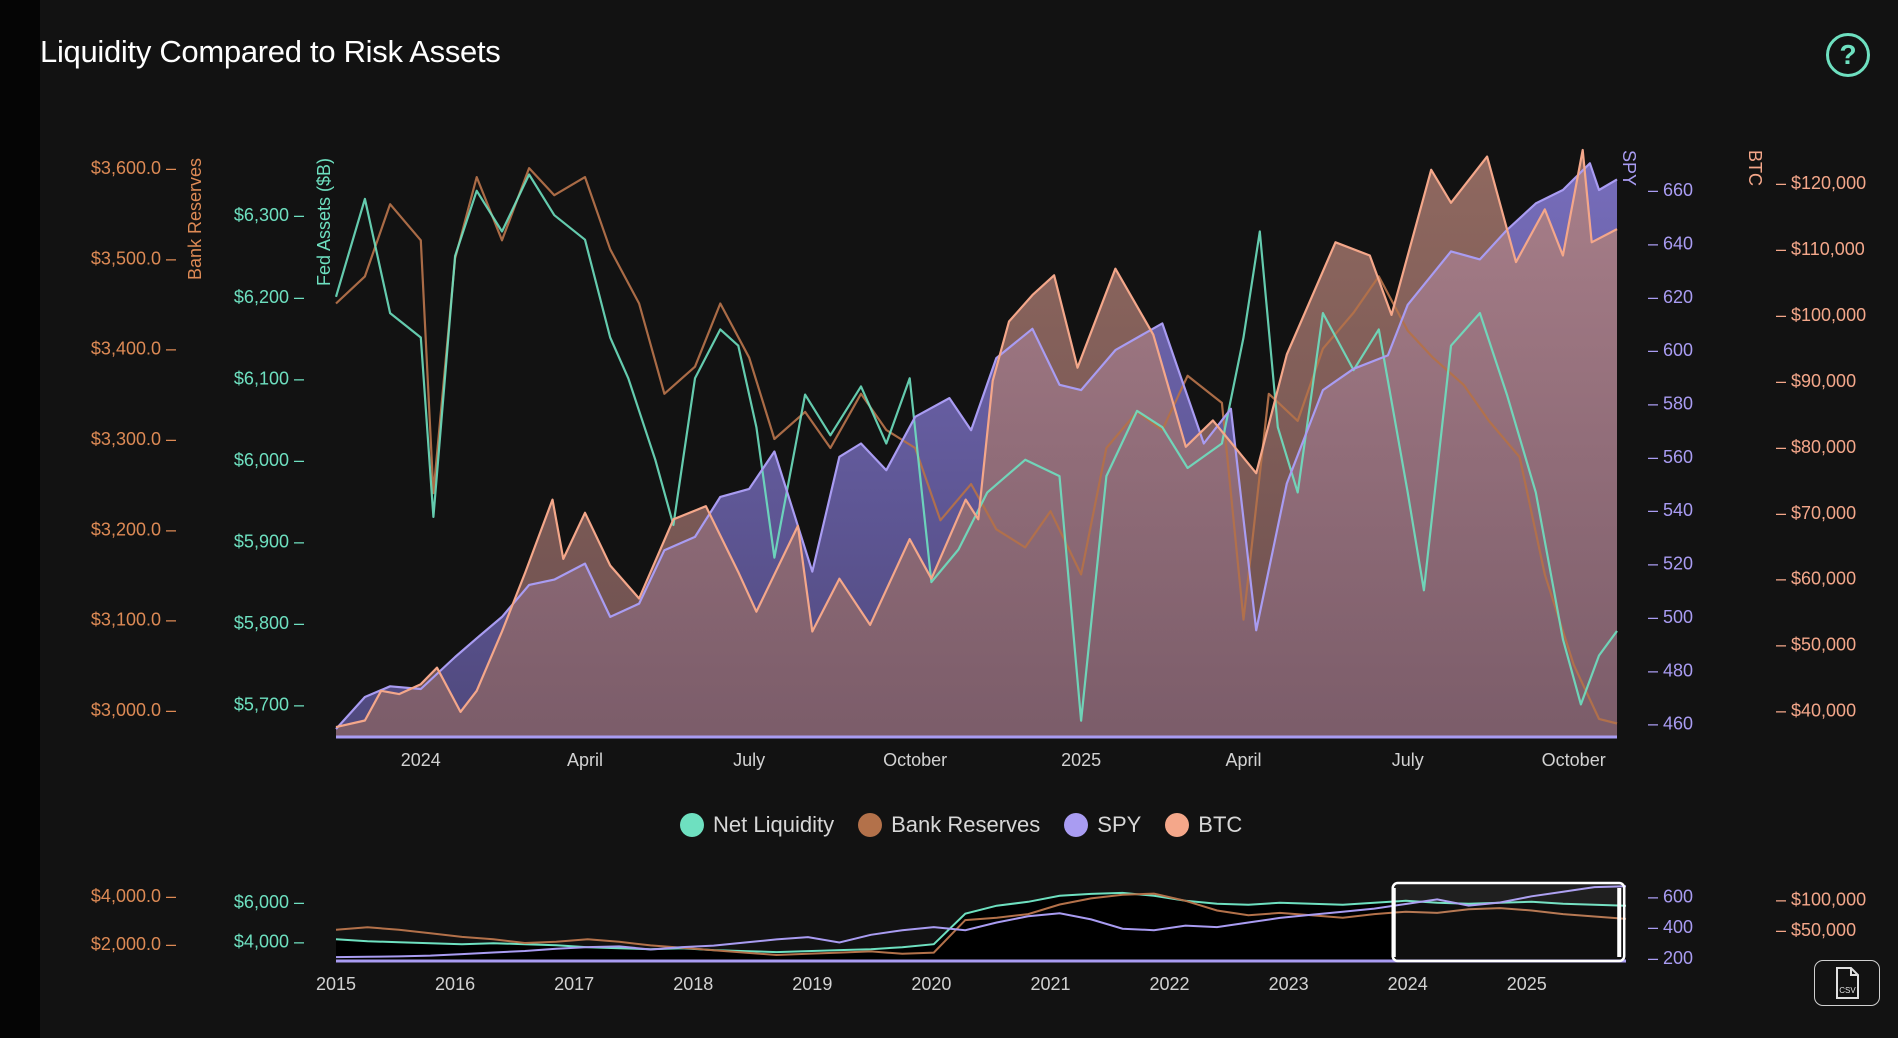  I want to click on spy-tick-label: – 580, so click(1670, 403).